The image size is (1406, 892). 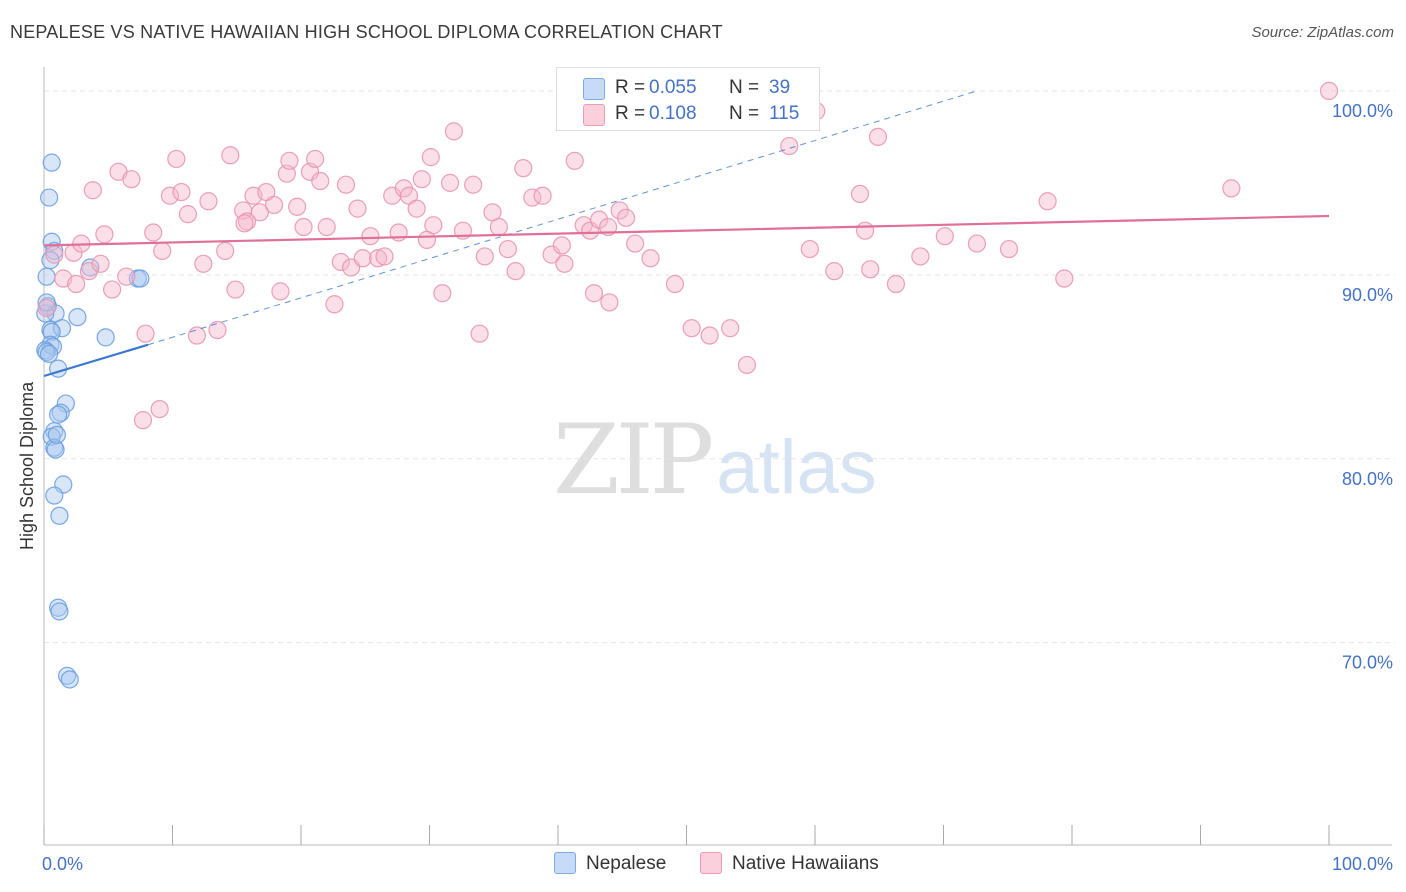 I want to click on y-tick-label: 90.0%, so click(x=1367, y=295).